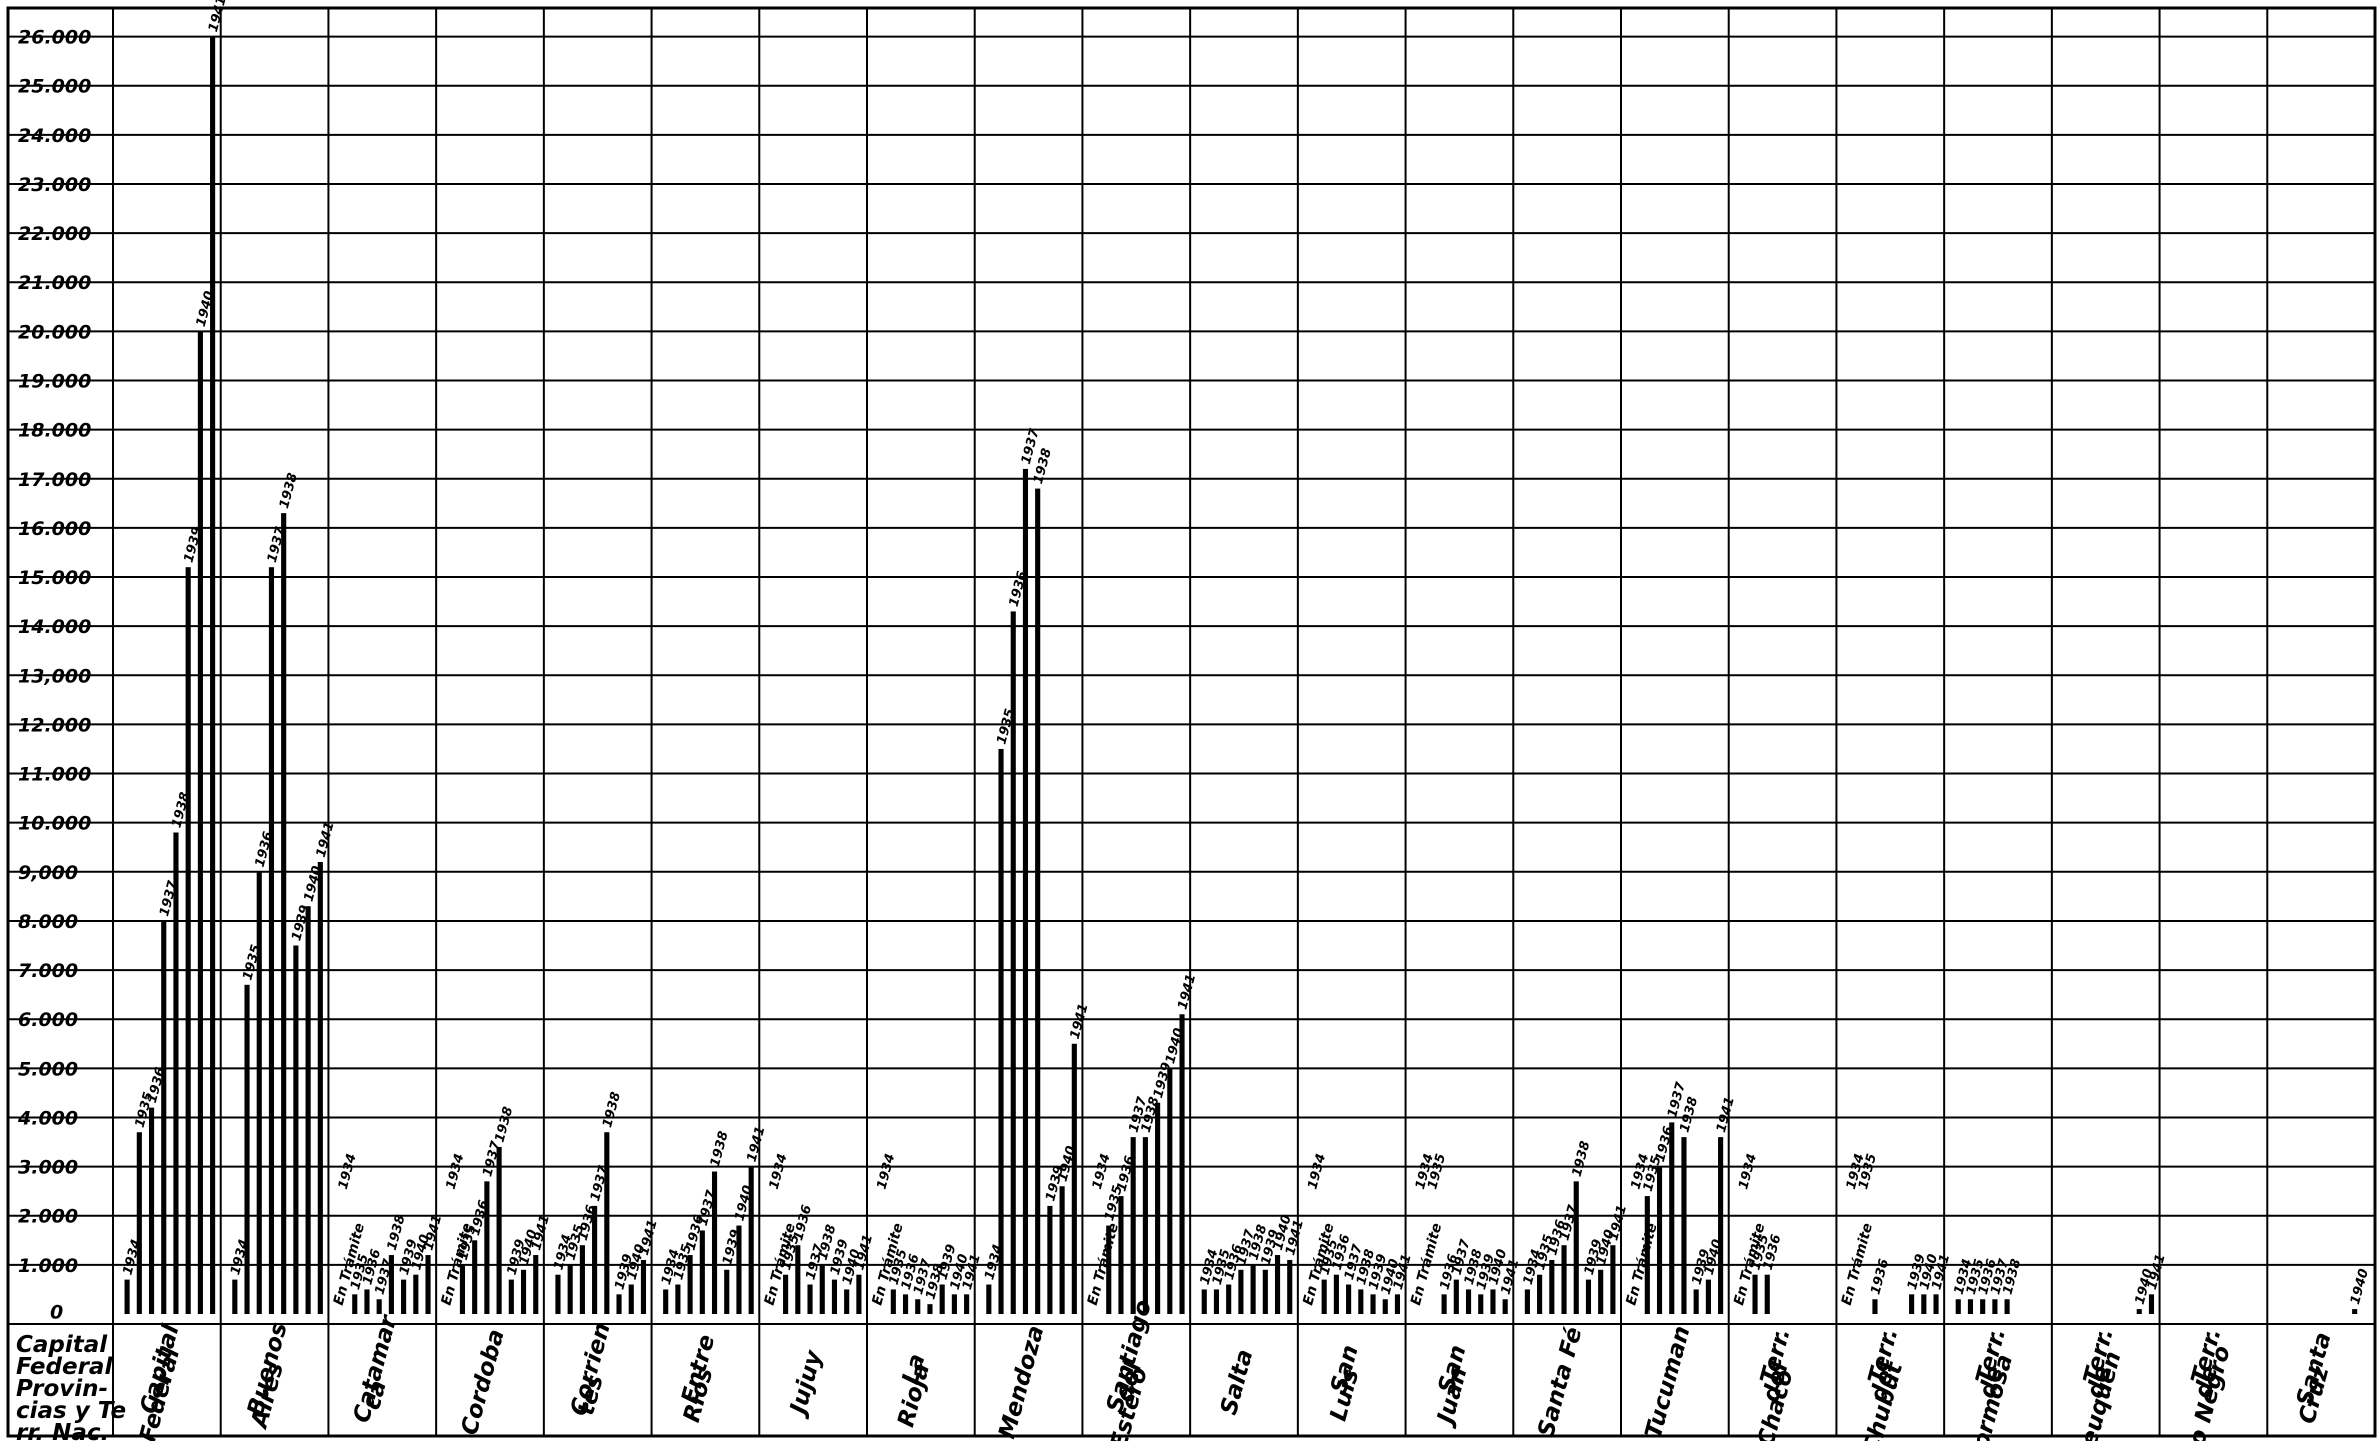 Image resolution: width=2379 pixels, height=1441 pixels. Describe the element at coordinates (48, 1217) in the screenshot. I see `y-tick-label: 2.000` at that location.